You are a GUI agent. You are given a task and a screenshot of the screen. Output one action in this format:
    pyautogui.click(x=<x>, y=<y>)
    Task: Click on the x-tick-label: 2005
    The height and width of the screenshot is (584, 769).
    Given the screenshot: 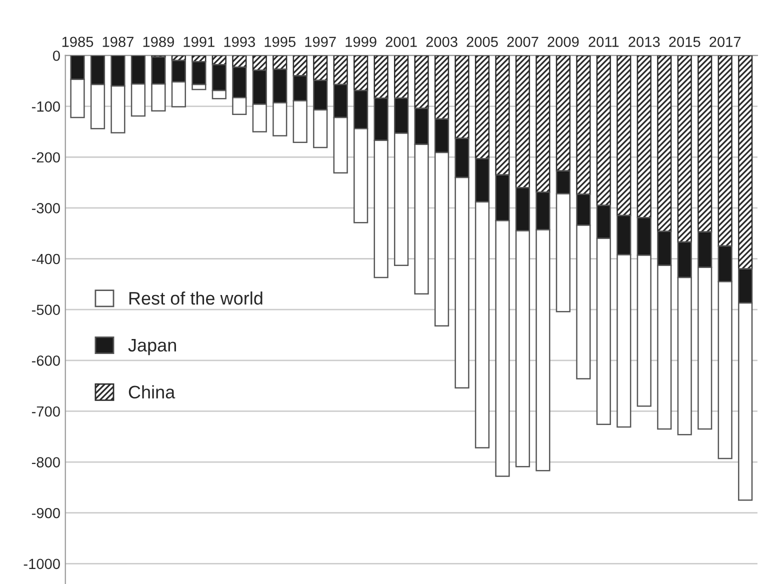 What is the action you would take?
    pyautogui.click(x=482, y=42)
    